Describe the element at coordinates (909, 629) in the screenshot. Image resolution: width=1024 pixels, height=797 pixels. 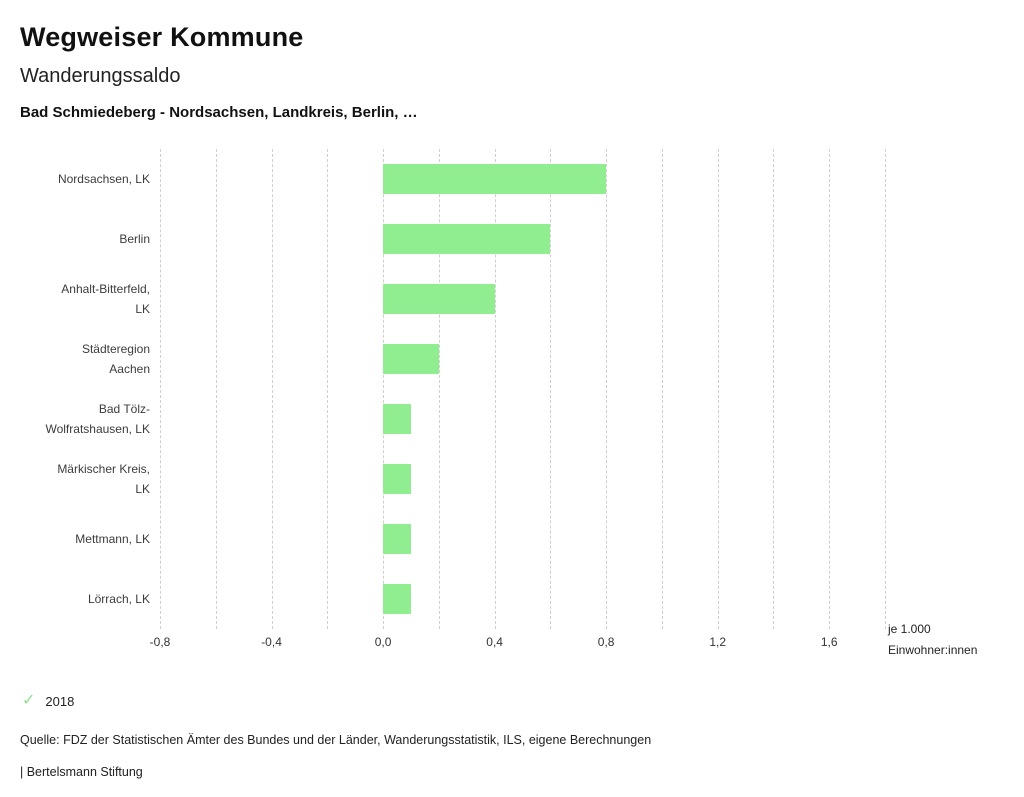
I see `unit-label-line1: je 1.000` at that location.